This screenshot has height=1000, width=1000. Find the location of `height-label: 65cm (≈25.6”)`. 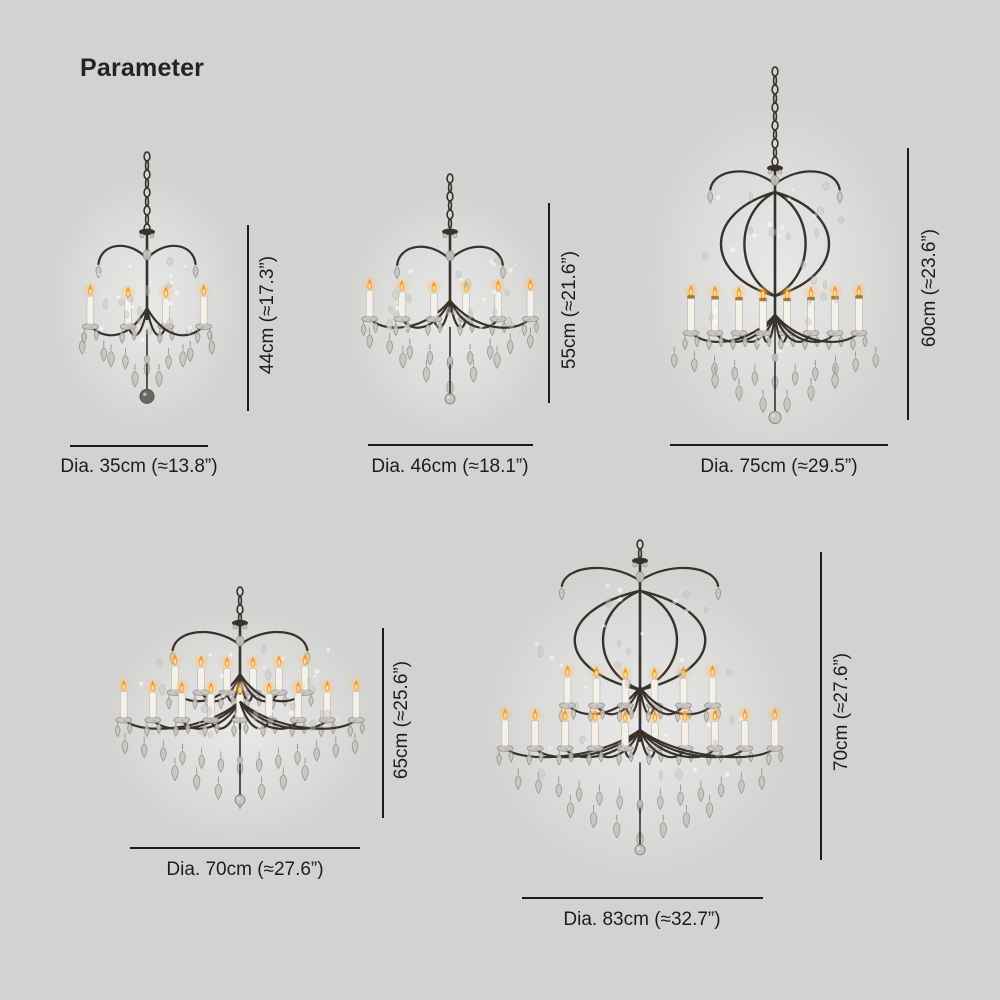

height-label: 65cm (≈25.6”) is located at coordinates (401, 720).